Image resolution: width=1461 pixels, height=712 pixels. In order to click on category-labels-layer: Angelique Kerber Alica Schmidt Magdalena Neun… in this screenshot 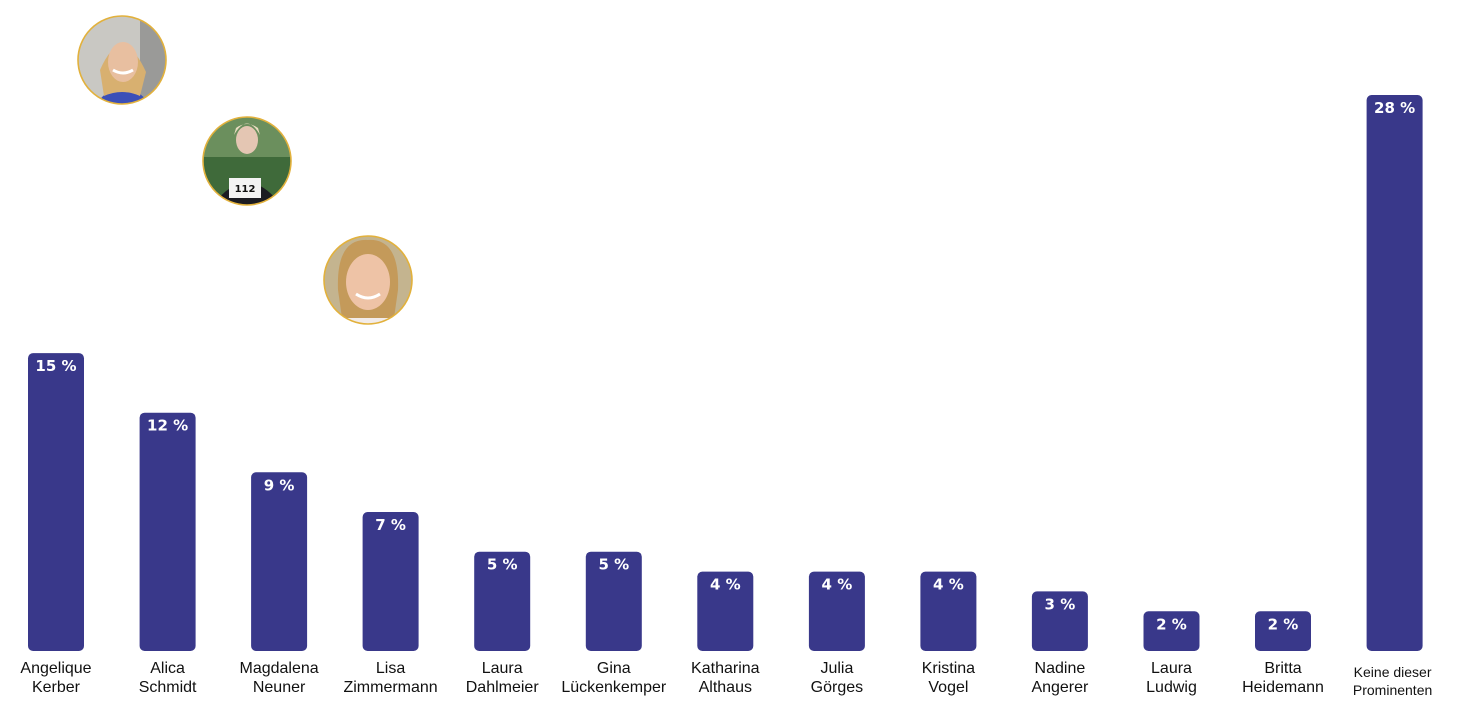, I will do `click(726, 679)`.